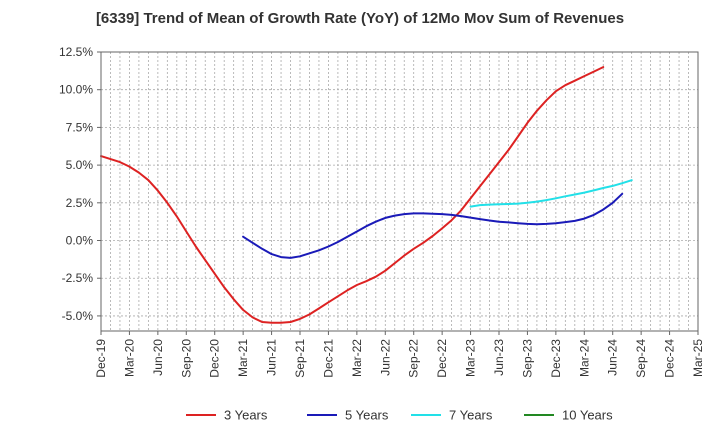 Image resolution: width=720 pixels, height=440 pixels. I want to click on x-tick-label: Dec-20, so click(215, 358).